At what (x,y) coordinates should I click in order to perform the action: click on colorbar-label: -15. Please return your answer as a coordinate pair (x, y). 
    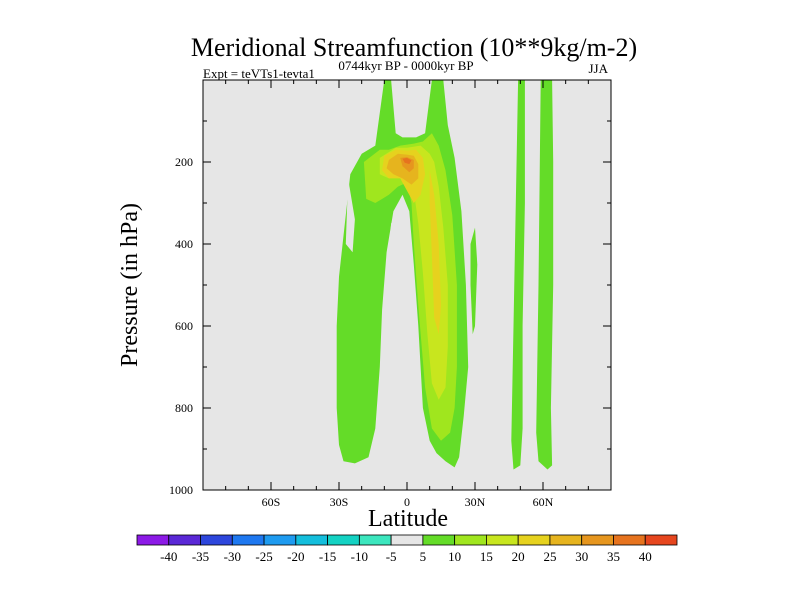
    Looking at the image, I should click on (327, 556).